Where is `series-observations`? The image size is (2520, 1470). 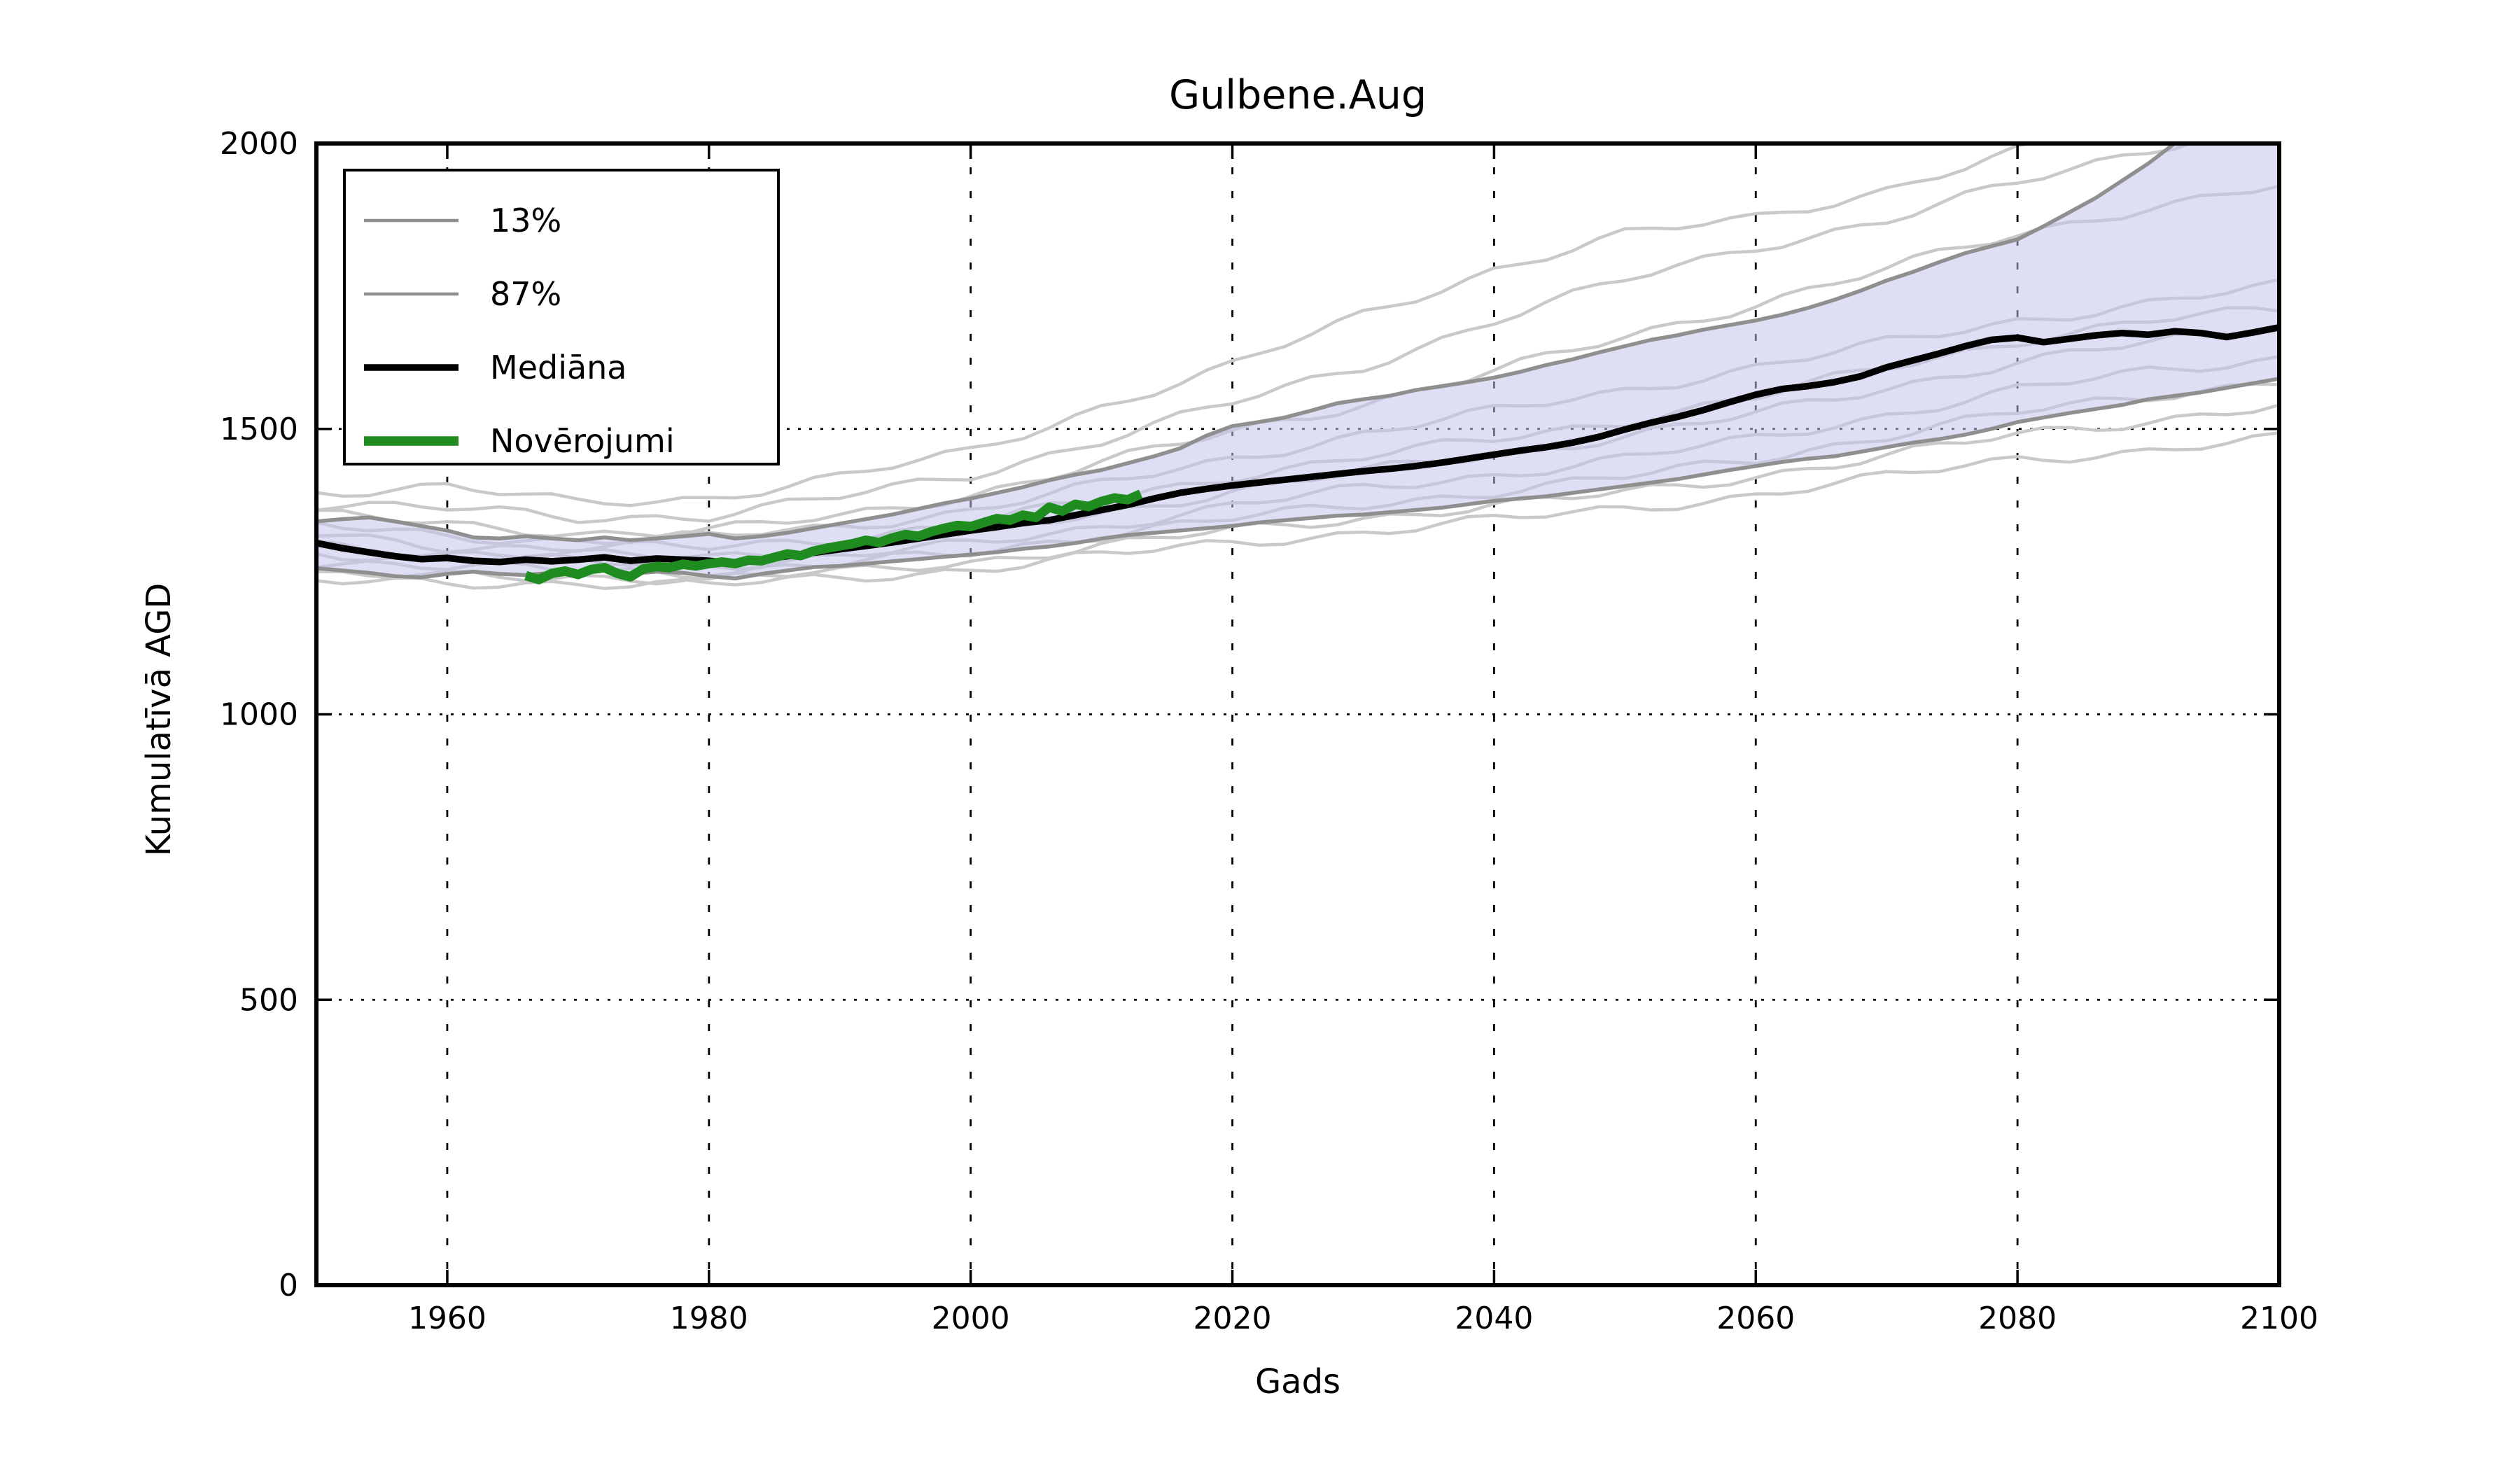
series-observations is located at coordinates (833, 536).